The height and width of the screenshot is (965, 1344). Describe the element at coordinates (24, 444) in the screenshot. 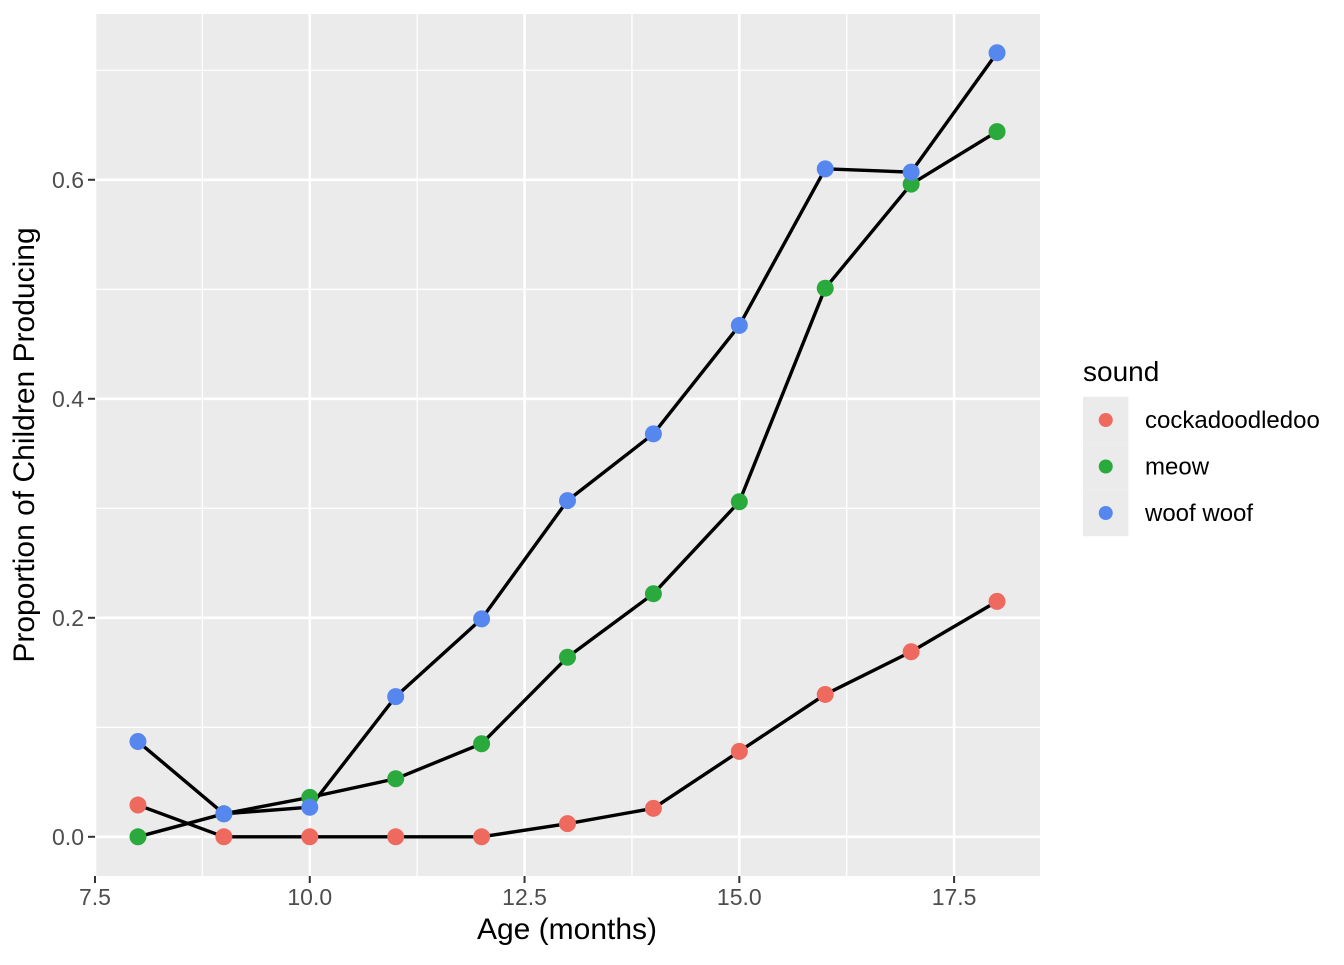

I see `y-axis-title: Proportion of Children Producing` at that location.